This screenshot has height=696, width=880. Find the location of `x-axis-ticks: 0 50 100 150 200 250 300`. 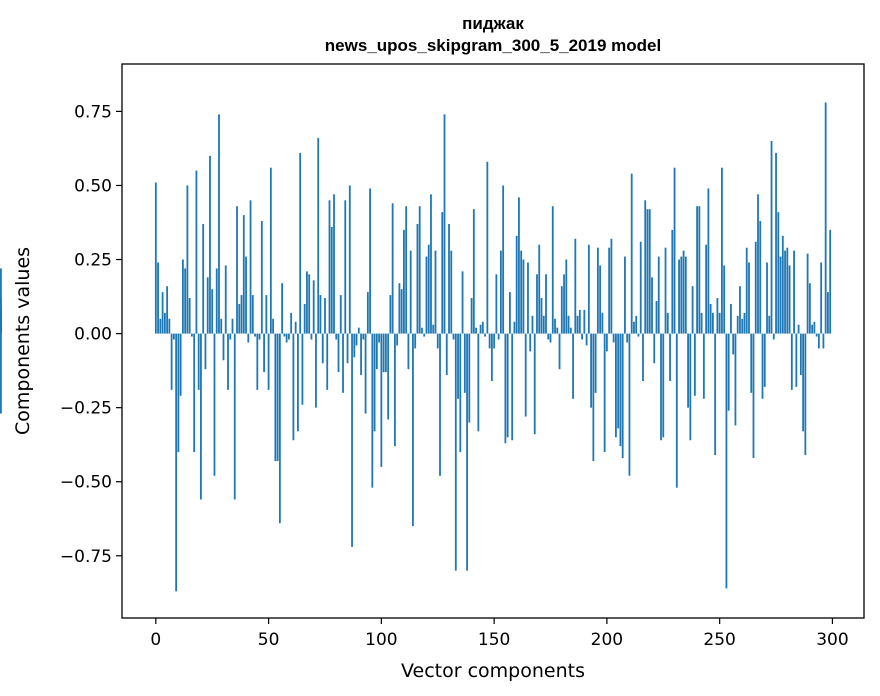

x-axis-ticks: 0 50 100 150 200 250 300 is located at coordinates (499, 634).